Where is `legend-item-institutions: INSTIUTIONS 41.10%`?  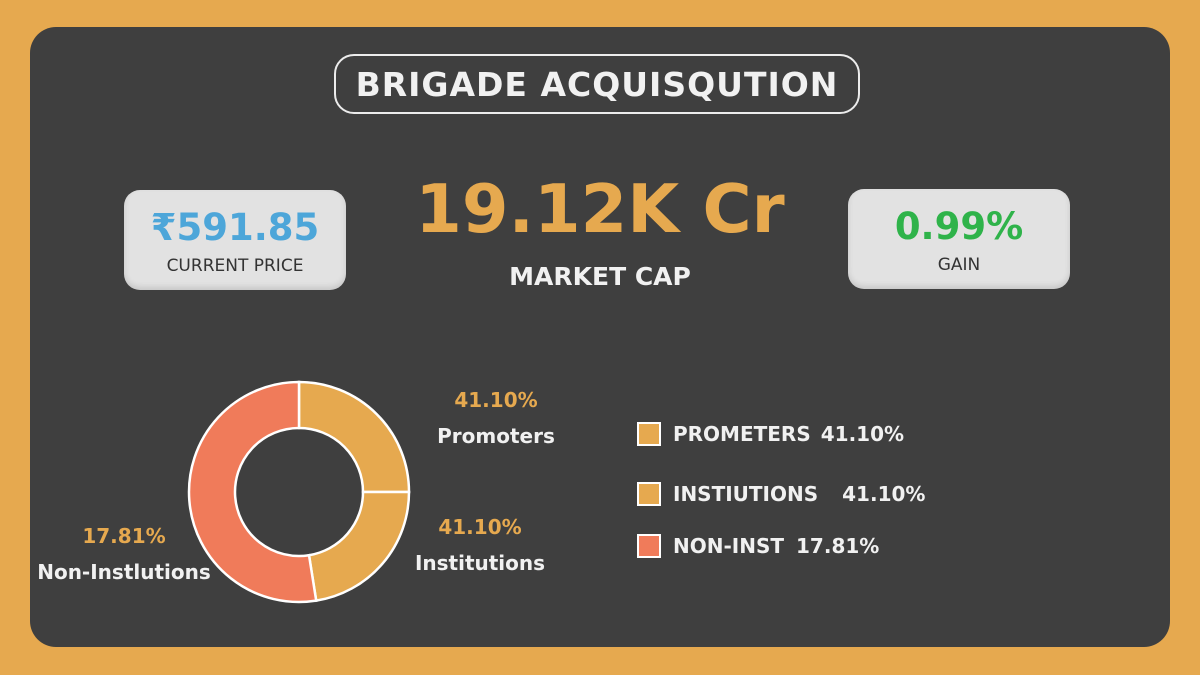
legend-item-institutions: INSTIUTIONS 41.10% is located at coordinates (781, 494).